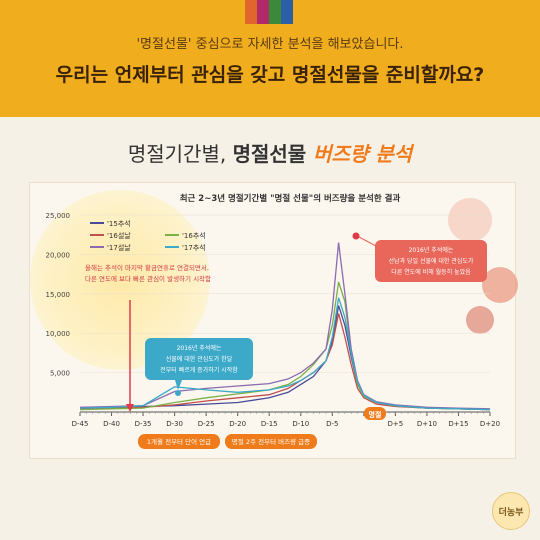 The image size is (540, 540). I want to click on legend-label: '16설날, so click(119, 235).